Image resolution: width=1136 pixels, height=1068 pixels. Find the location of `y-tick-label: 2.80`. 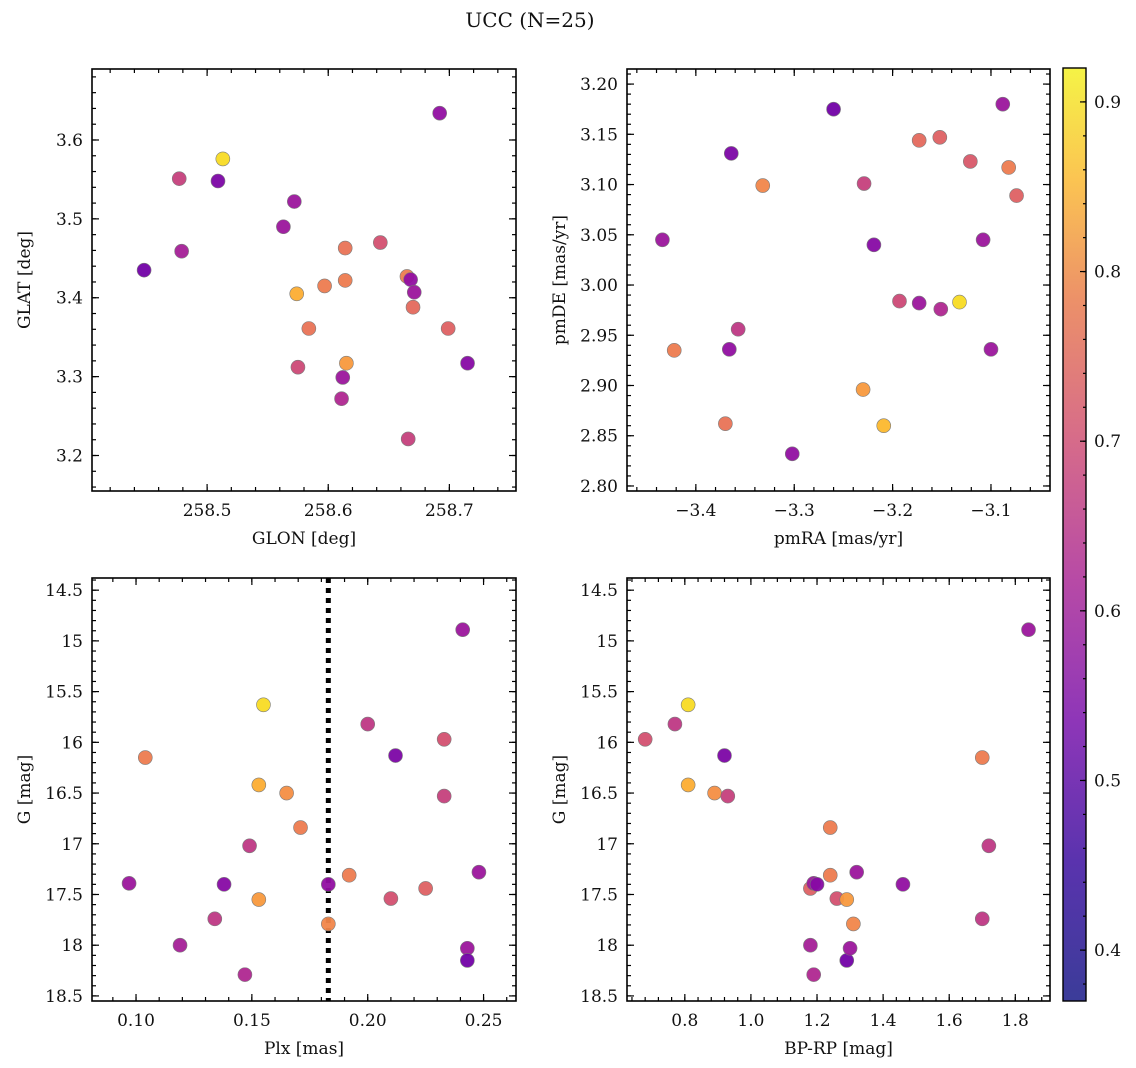

y-tick-label: 2.80 is located at coordinates (599, 487).